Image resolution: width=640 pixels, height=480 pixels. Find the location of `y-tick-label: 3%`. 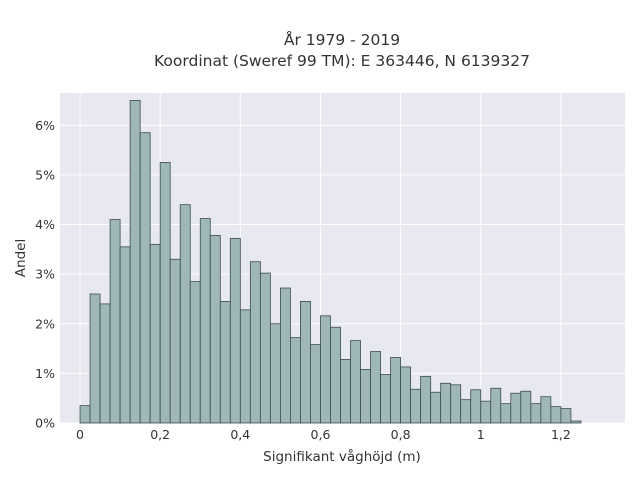

y-tick-label: 3% is located at coordinates (45, 274).